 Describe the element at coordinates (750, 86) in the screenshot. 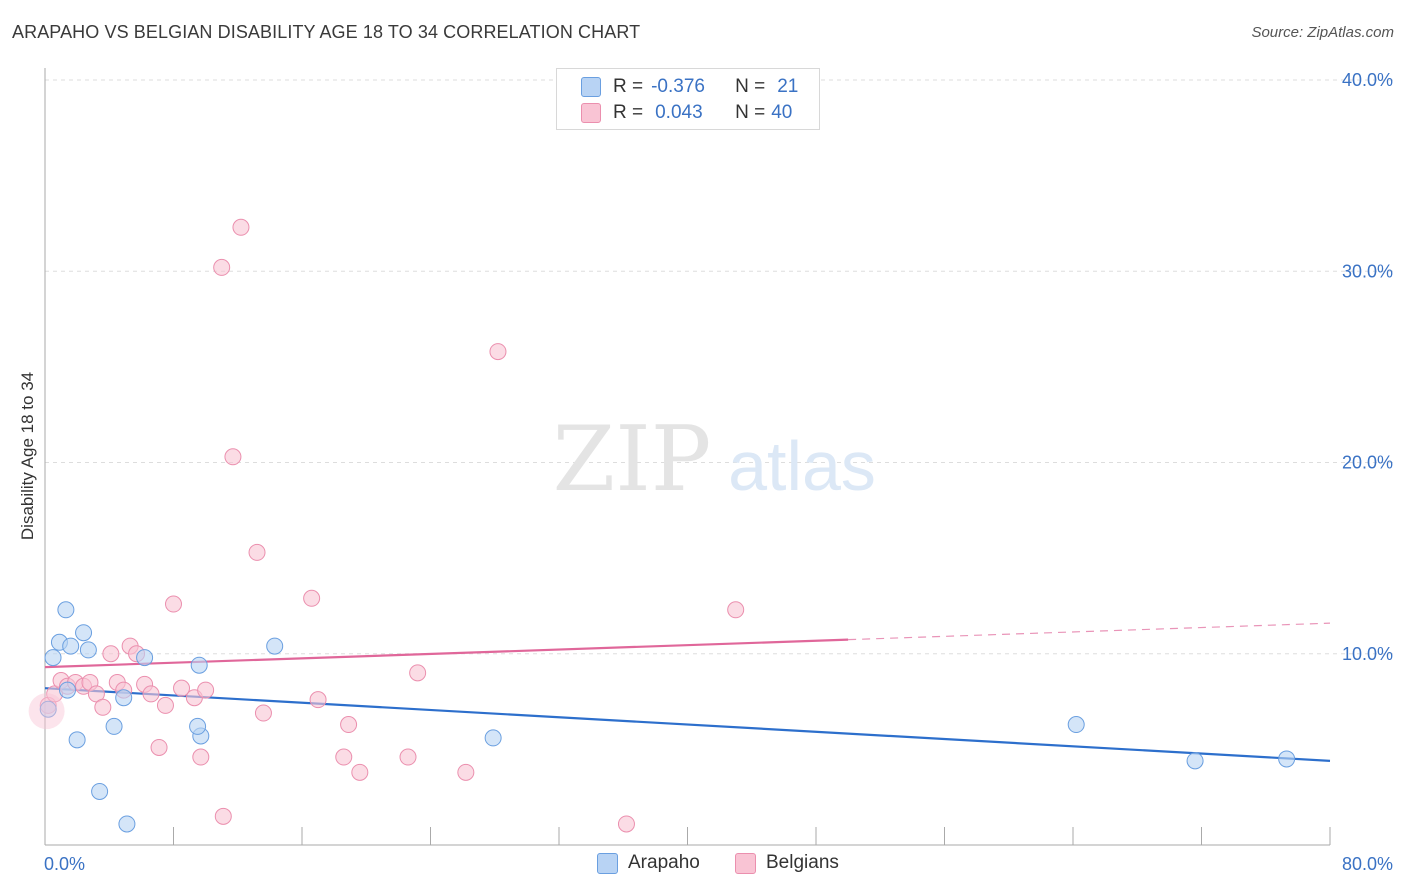

I see `arapaho-n-label: N =` at that location.